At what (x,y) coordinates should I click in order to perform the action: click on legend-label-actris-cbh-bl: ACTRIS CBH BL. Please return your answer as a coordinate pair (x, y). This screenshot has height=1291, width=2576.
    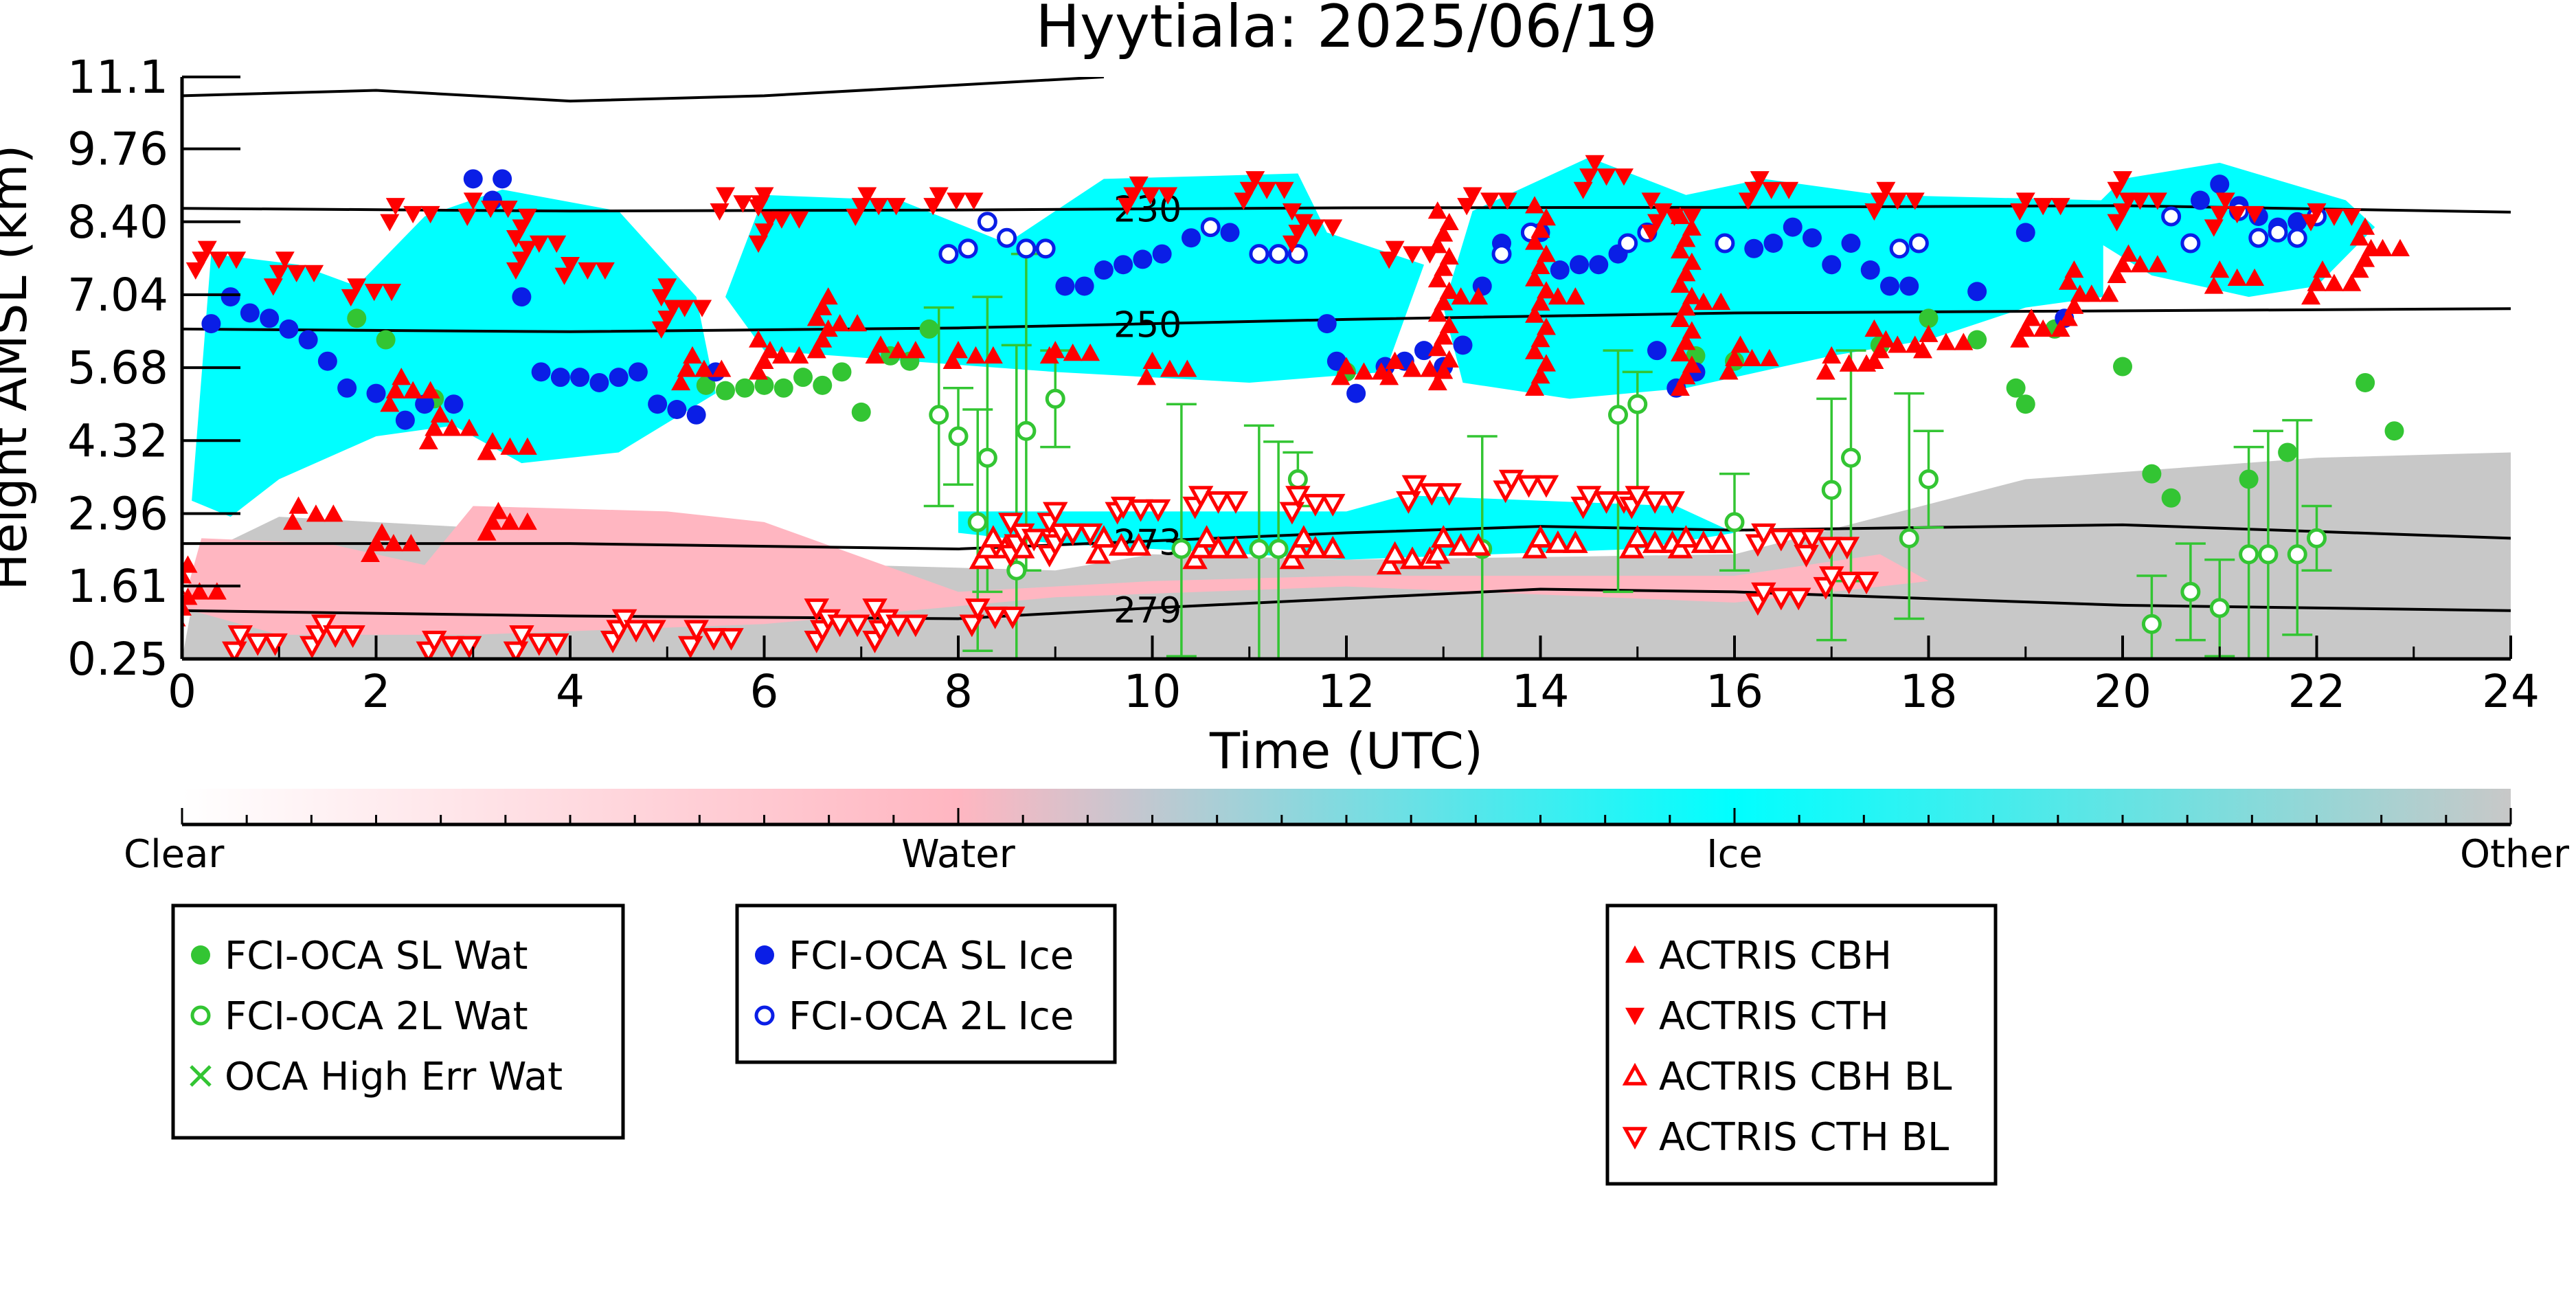
    Looking at the image, I should click on (1805, 1077).